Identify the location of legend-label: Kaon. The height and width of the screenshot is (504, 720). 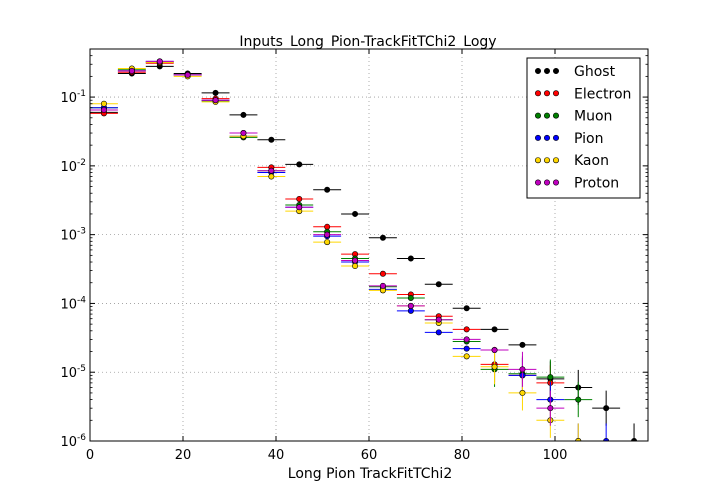
(591, 161).